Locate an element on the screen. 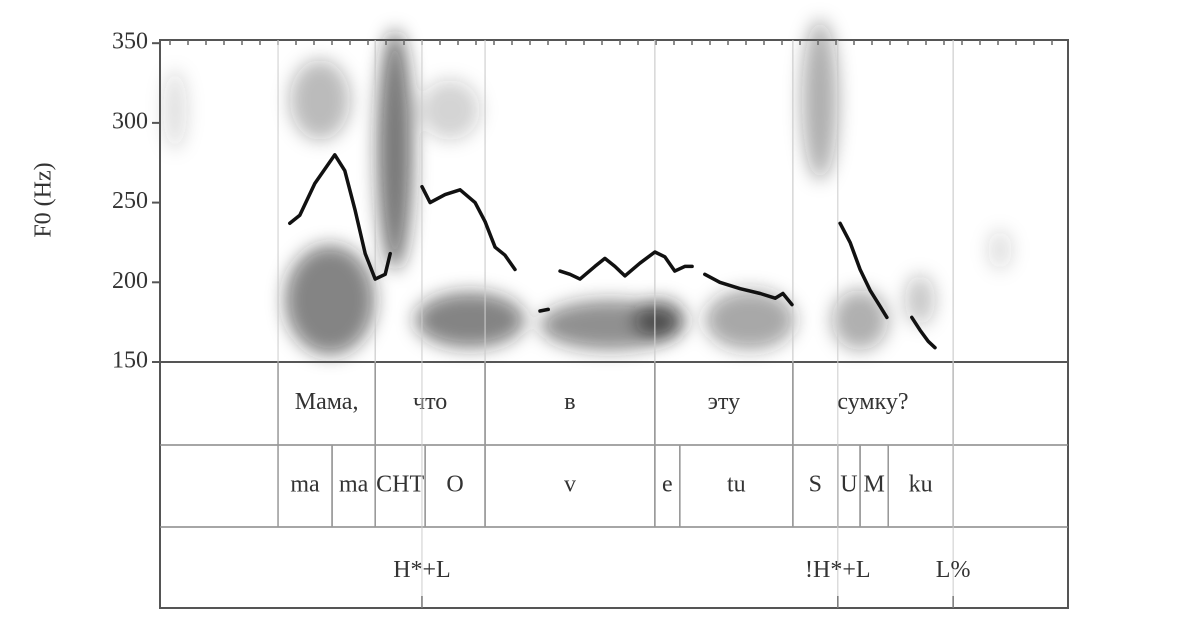 This screenshot has height=636, width=1200. y-tick-label: 150 is located at coordinates (130, 361).